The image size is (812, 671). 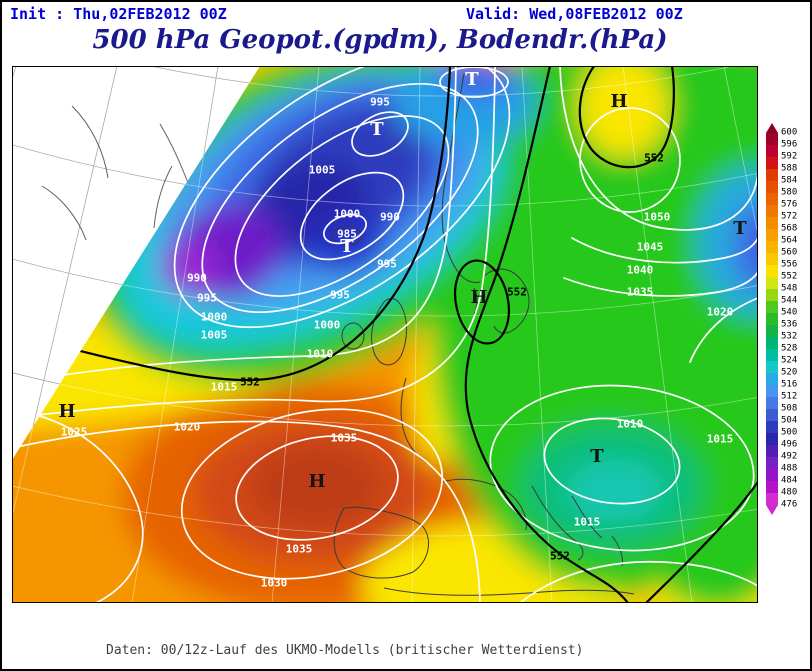 I want to click on colorbar-value: 600, so click(x=789, y=132).